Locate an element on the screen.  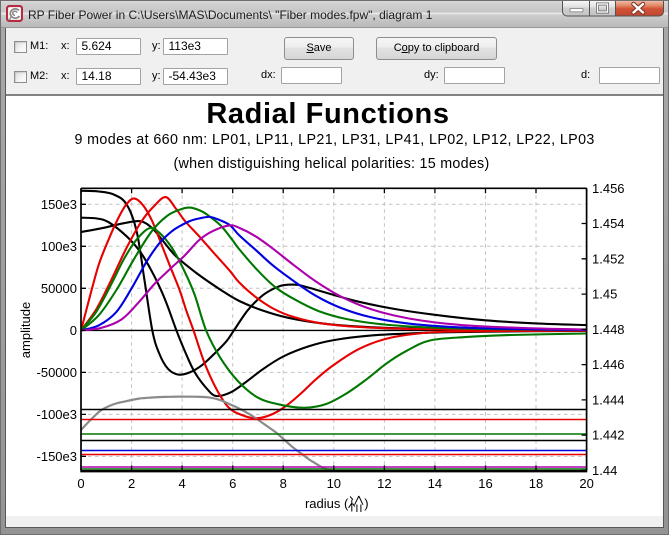
svg-text: -150e3 is located at coordinates (57, 456).